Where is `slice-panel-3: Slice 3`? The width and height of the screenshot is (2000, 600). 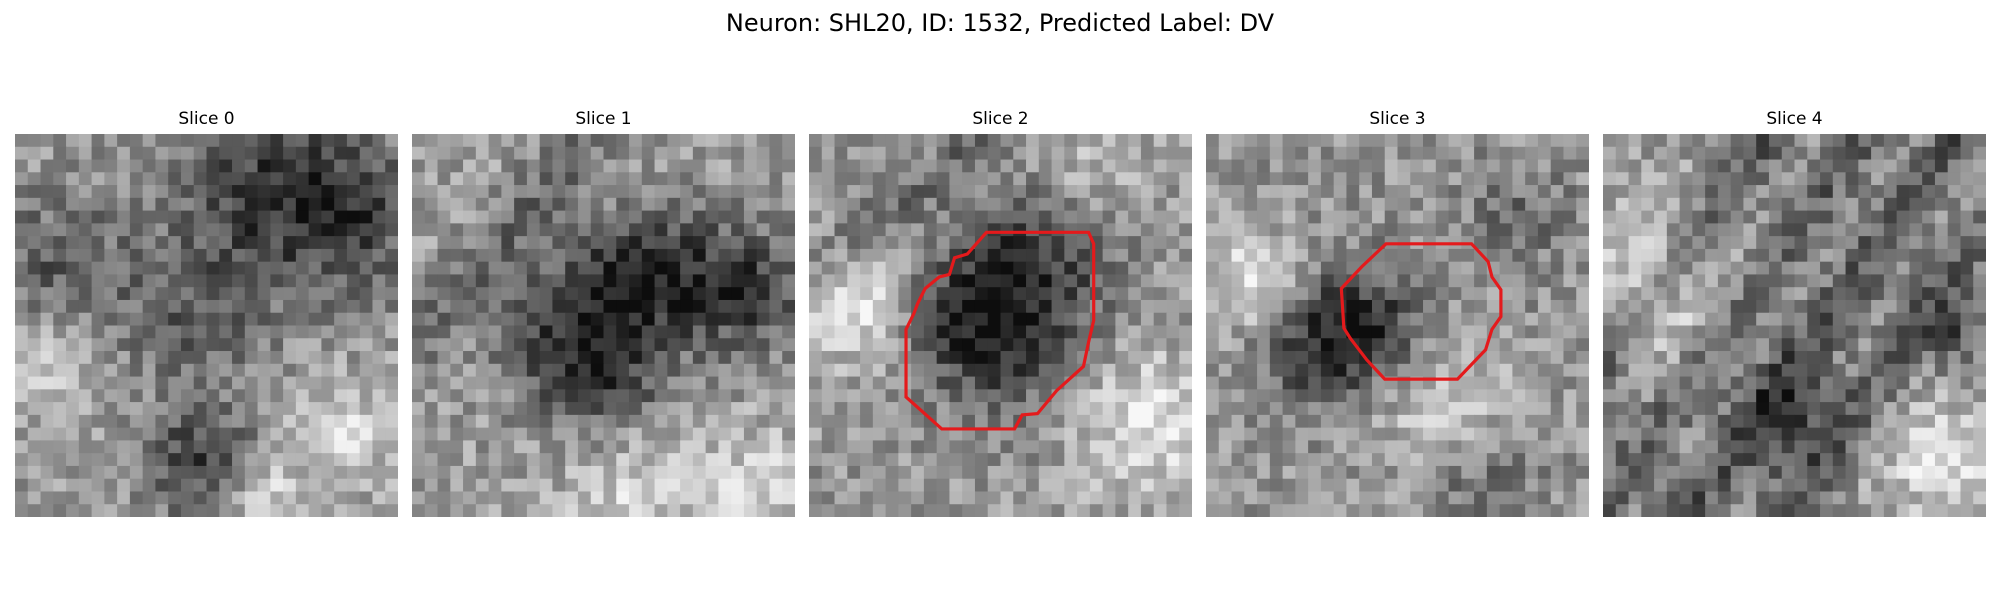 slice-panel-3: Slice 3 is located at coordinates (1397, 313).